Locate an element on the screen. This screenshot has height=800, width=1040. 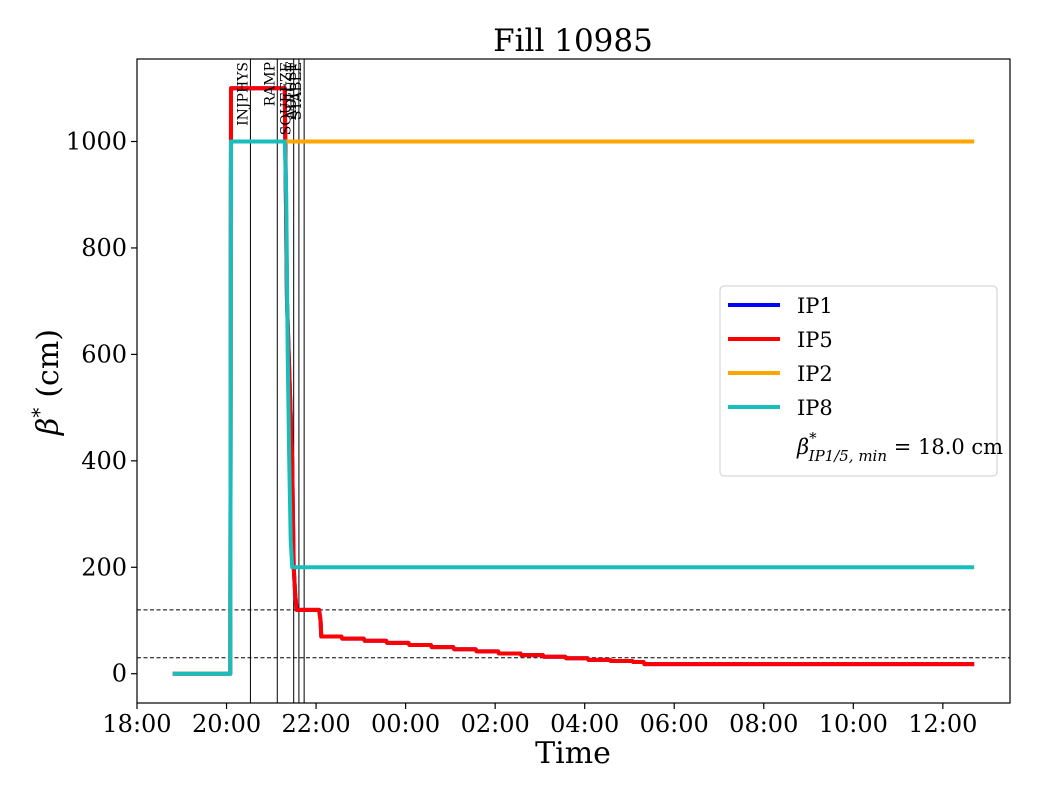
beam-mode-label-squeeze: SQUEEZE is located at coordinates (287, 98).